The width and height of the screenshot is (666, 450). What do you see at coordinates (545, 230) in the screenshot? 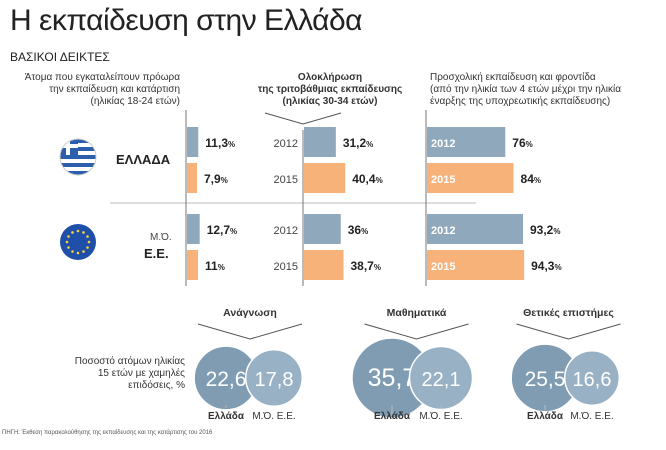
I see `bar-value-label: 93,2%` at bounding box center [545, 230].